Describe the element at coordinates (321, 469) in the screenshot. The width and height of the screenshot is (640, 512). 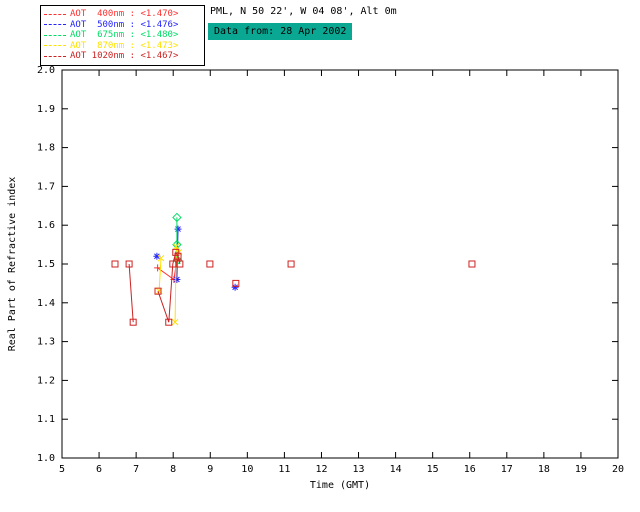
I see `svg-text: 12` at that location.